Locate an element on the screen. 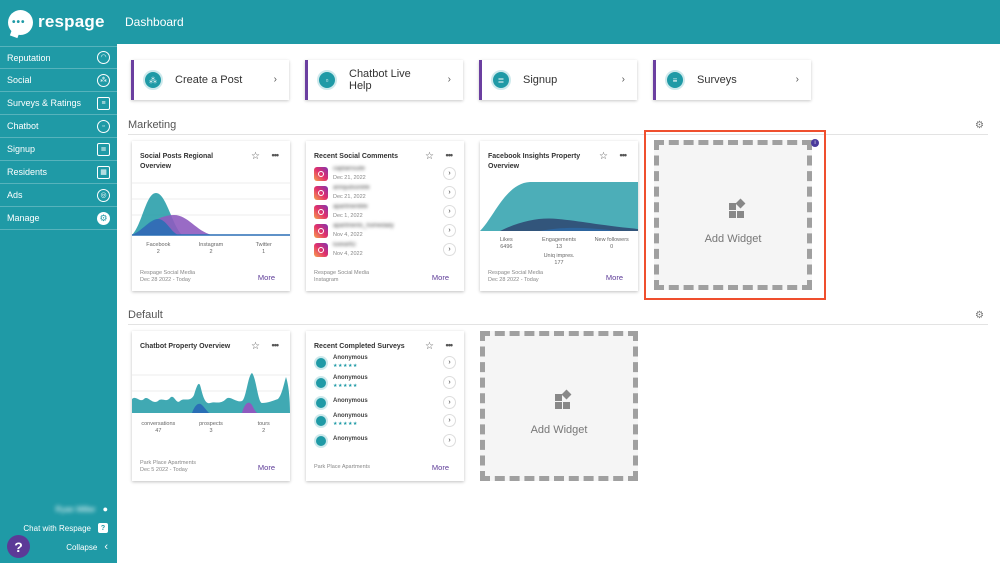 The image size is (1000, 563). signup-button: ≣ Signup › is located at coordinates (558, 80).